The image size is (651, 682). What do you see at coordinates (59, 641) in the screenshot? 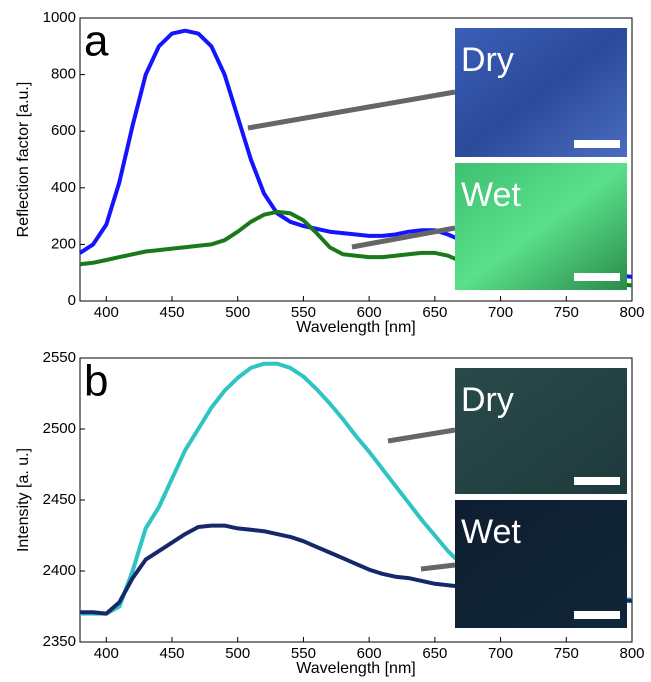
I see `y-tick-label: 2350` at bounding box center [59, 641].